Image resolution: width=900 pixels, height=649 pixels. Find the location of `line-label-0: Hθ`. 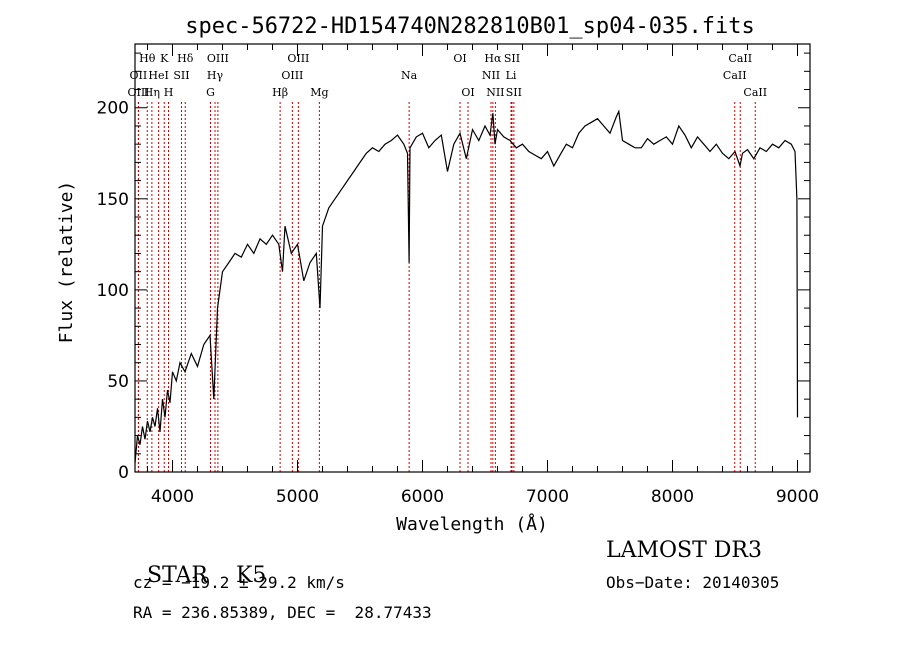

line-label-0: Hθ is located at coordinates (147, 58).